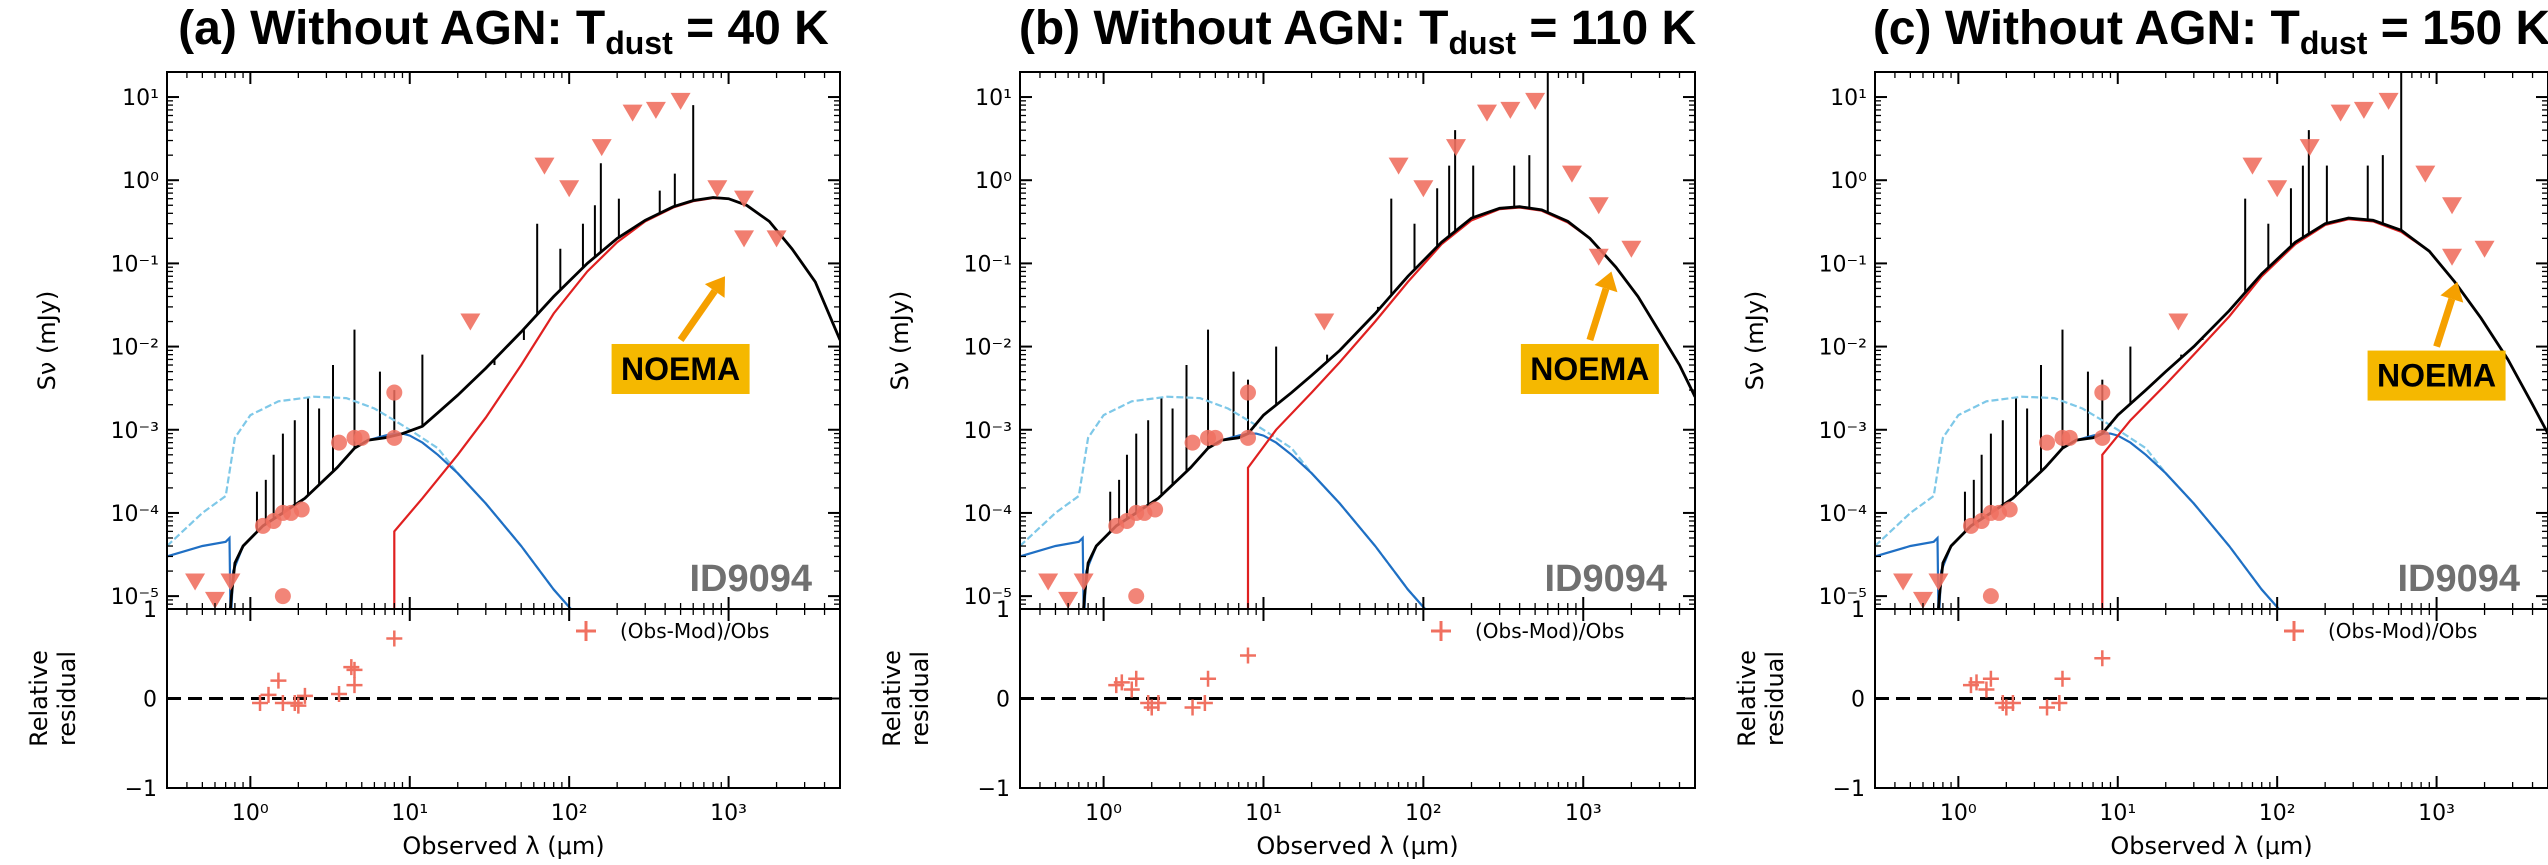  What do you see at coordinates (2086, 28) in the screenshot?
I see `panel-title-main: (c) Without AGN: T` at bounding box center [2086, 28].